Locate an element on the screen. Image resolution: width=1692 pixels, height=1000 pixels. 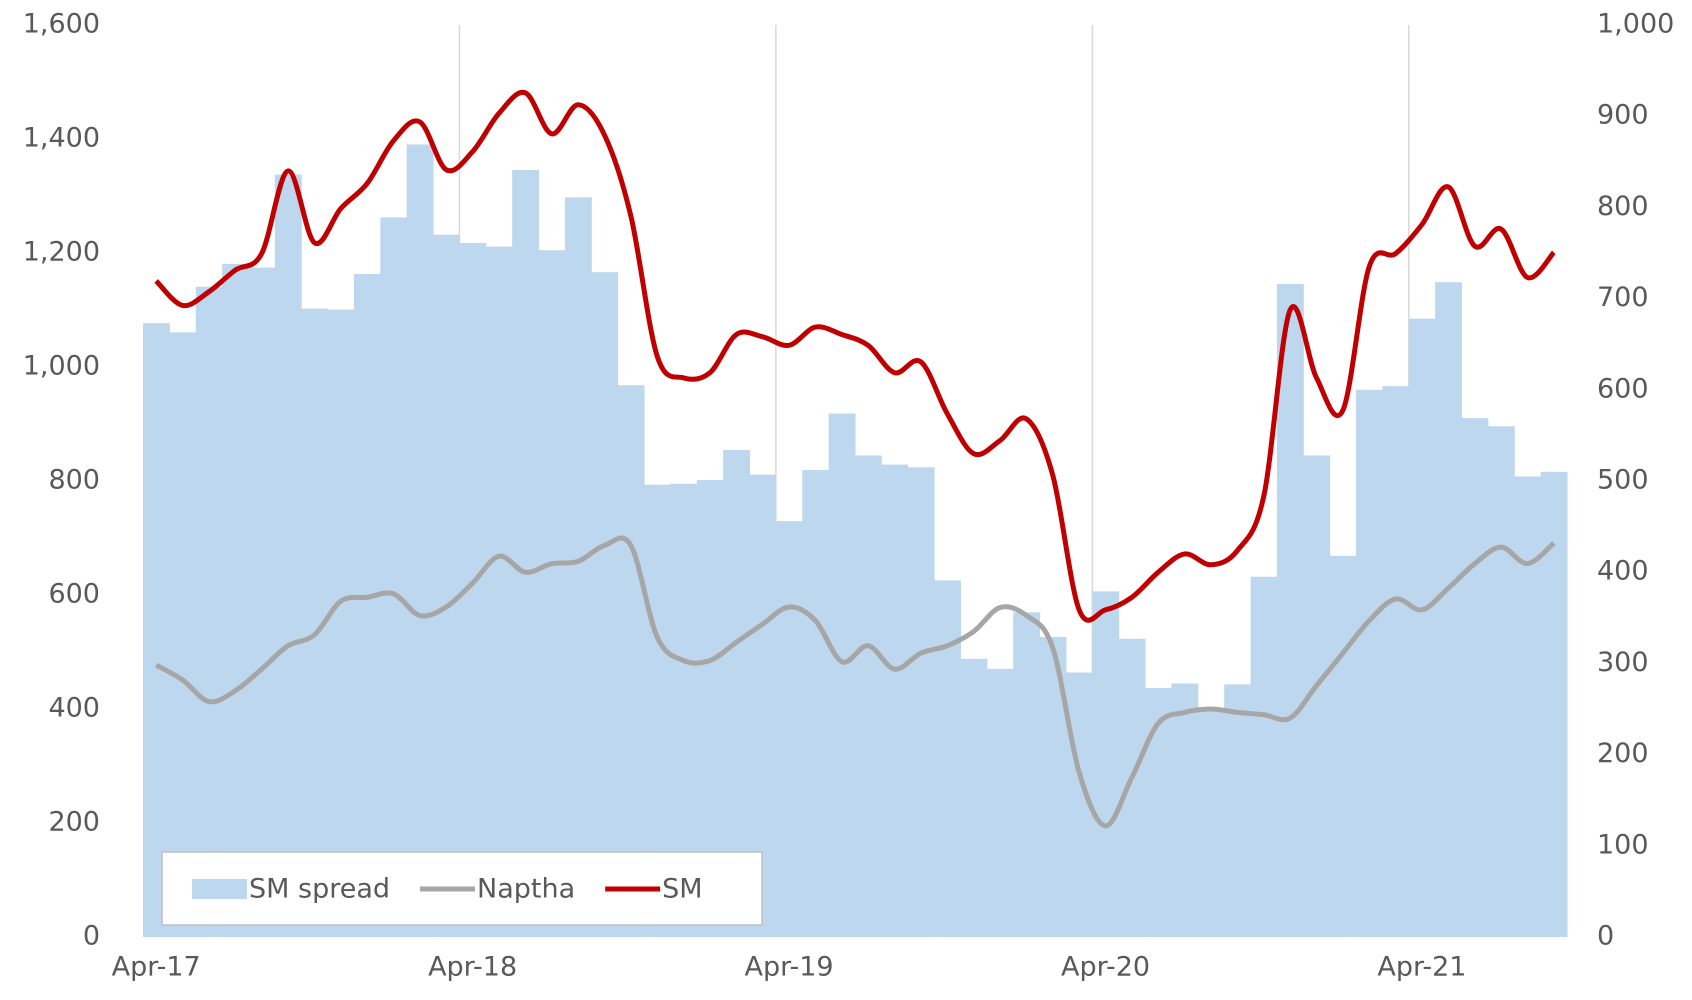
y2-tick-label: 0 is located at coordinates (1605, 936).